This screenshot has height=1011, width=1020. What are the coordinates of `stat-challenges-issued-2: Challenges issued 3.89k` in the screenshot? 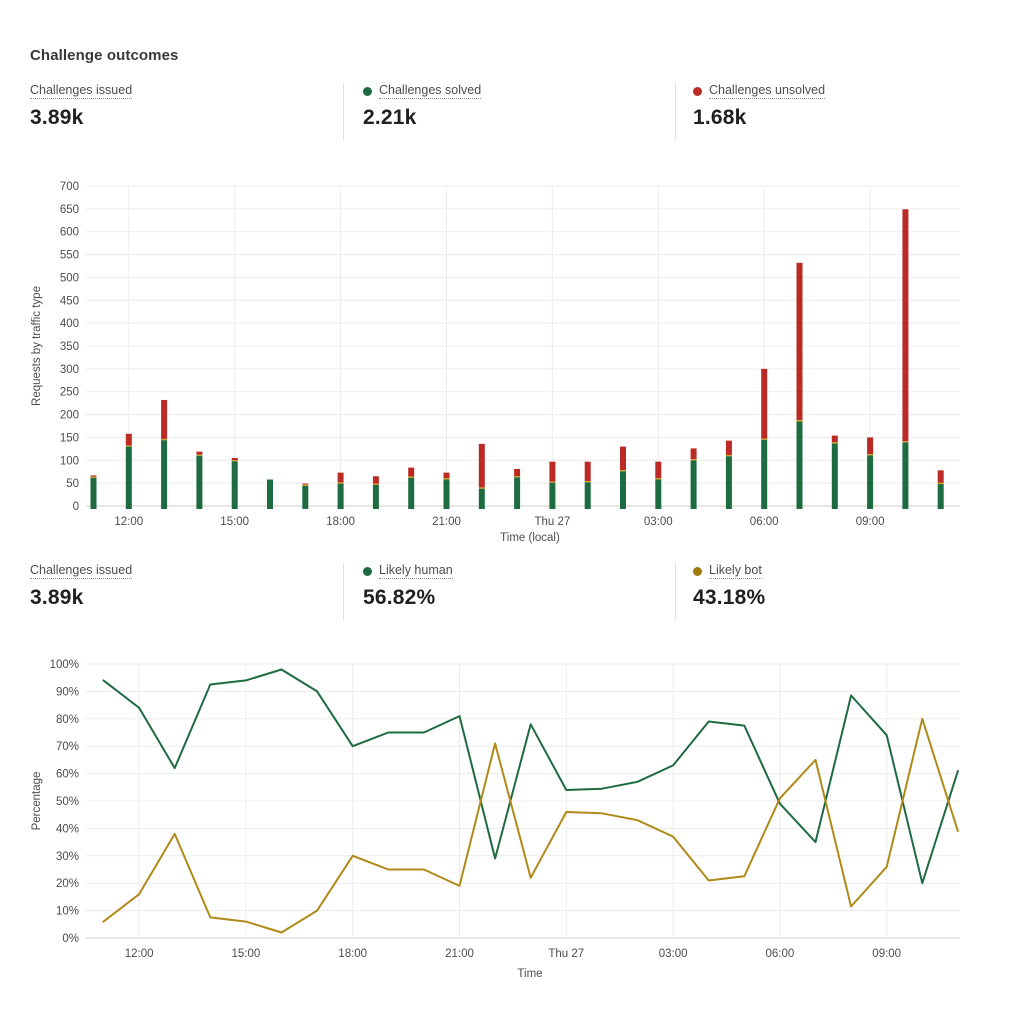 It's located at (81, 586).